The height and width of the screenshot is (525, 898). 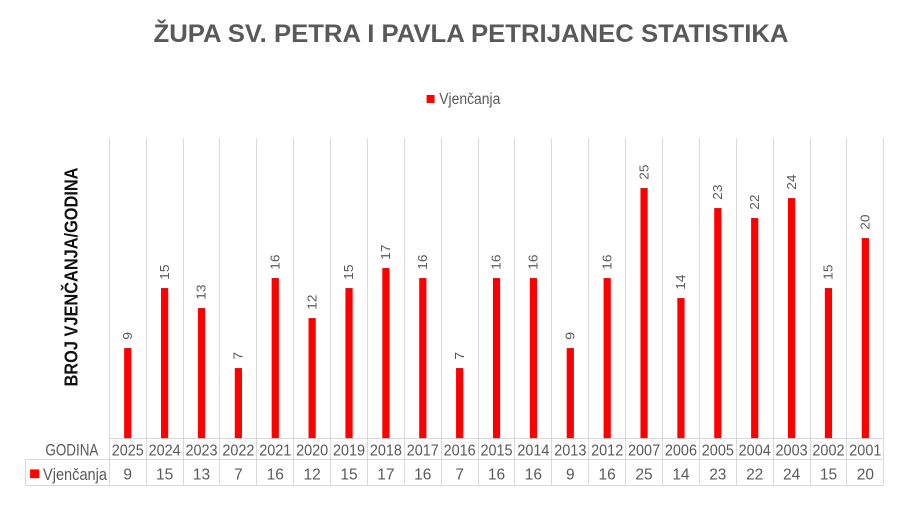 I want to click on svg-text: GODINA, so click(x=72, y=450).